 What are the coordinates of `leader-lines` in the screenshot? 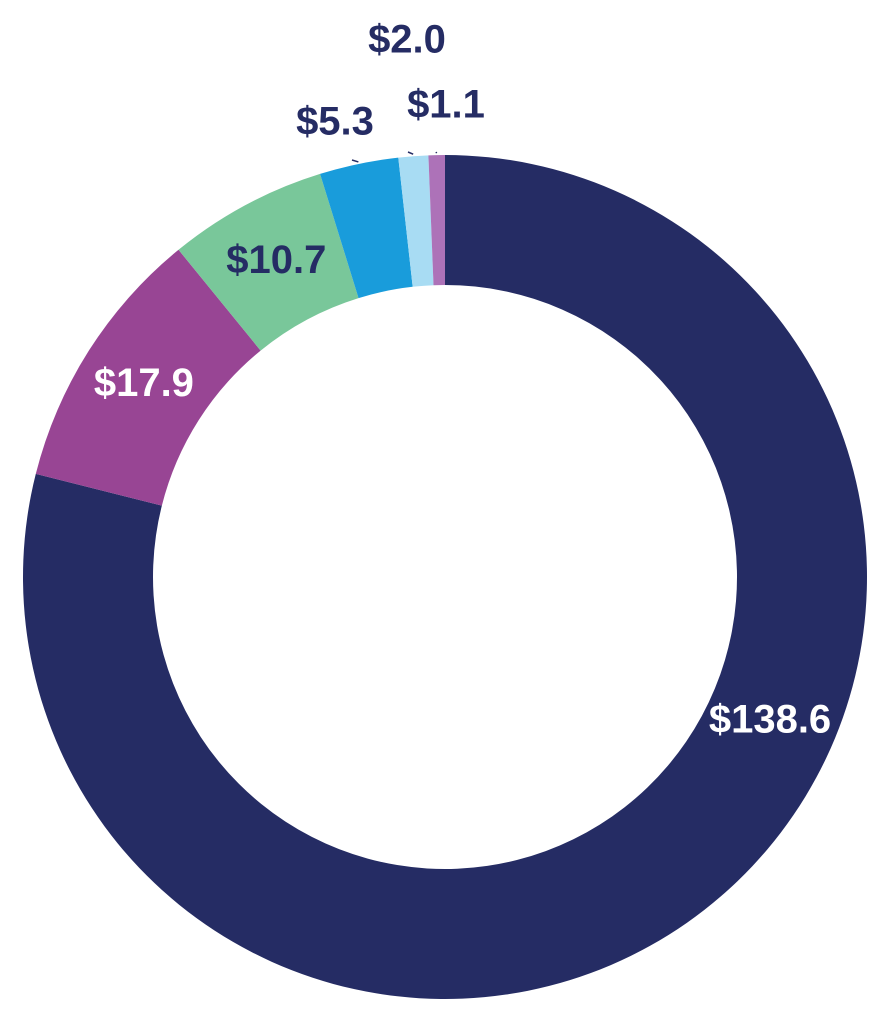 It's located at (394, 157).